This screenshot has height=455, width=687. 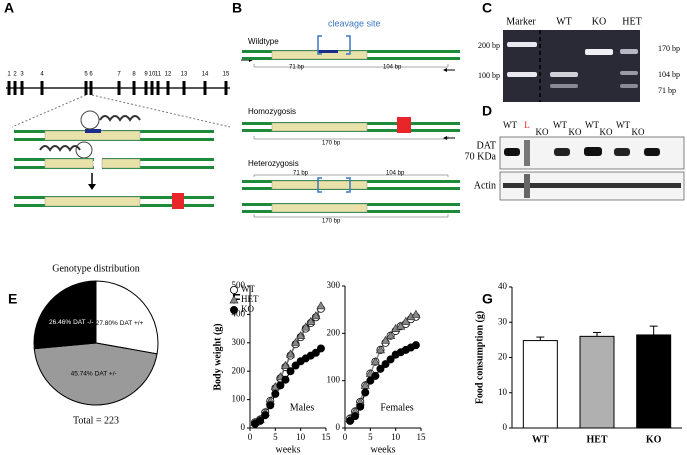 What do you see at coordinates (527, 125) in the screenshot?
I see `lane-label: L` at bounding box center [527, 125].